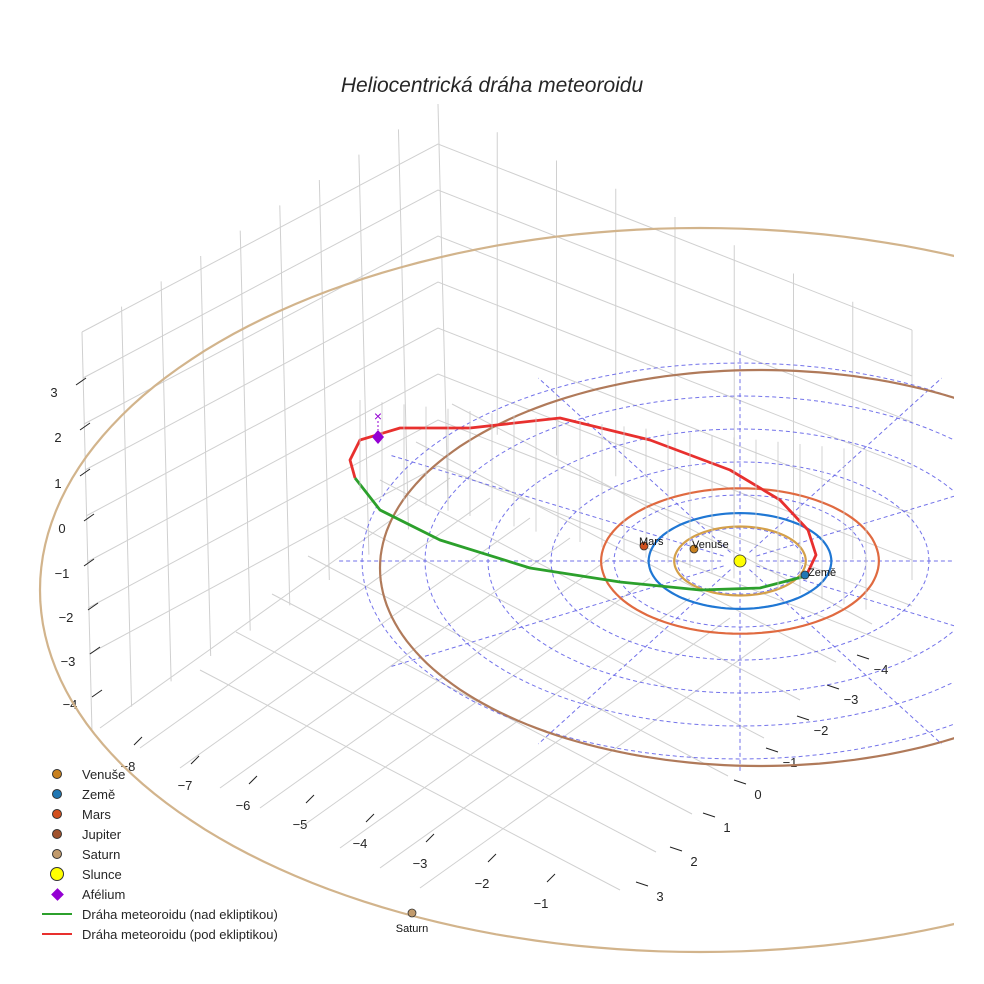 This screenshot has width=984, height=984. Describe the element at coordinates (62, 573) in the screenshot. I see `z-tick-label: −1` at that location.